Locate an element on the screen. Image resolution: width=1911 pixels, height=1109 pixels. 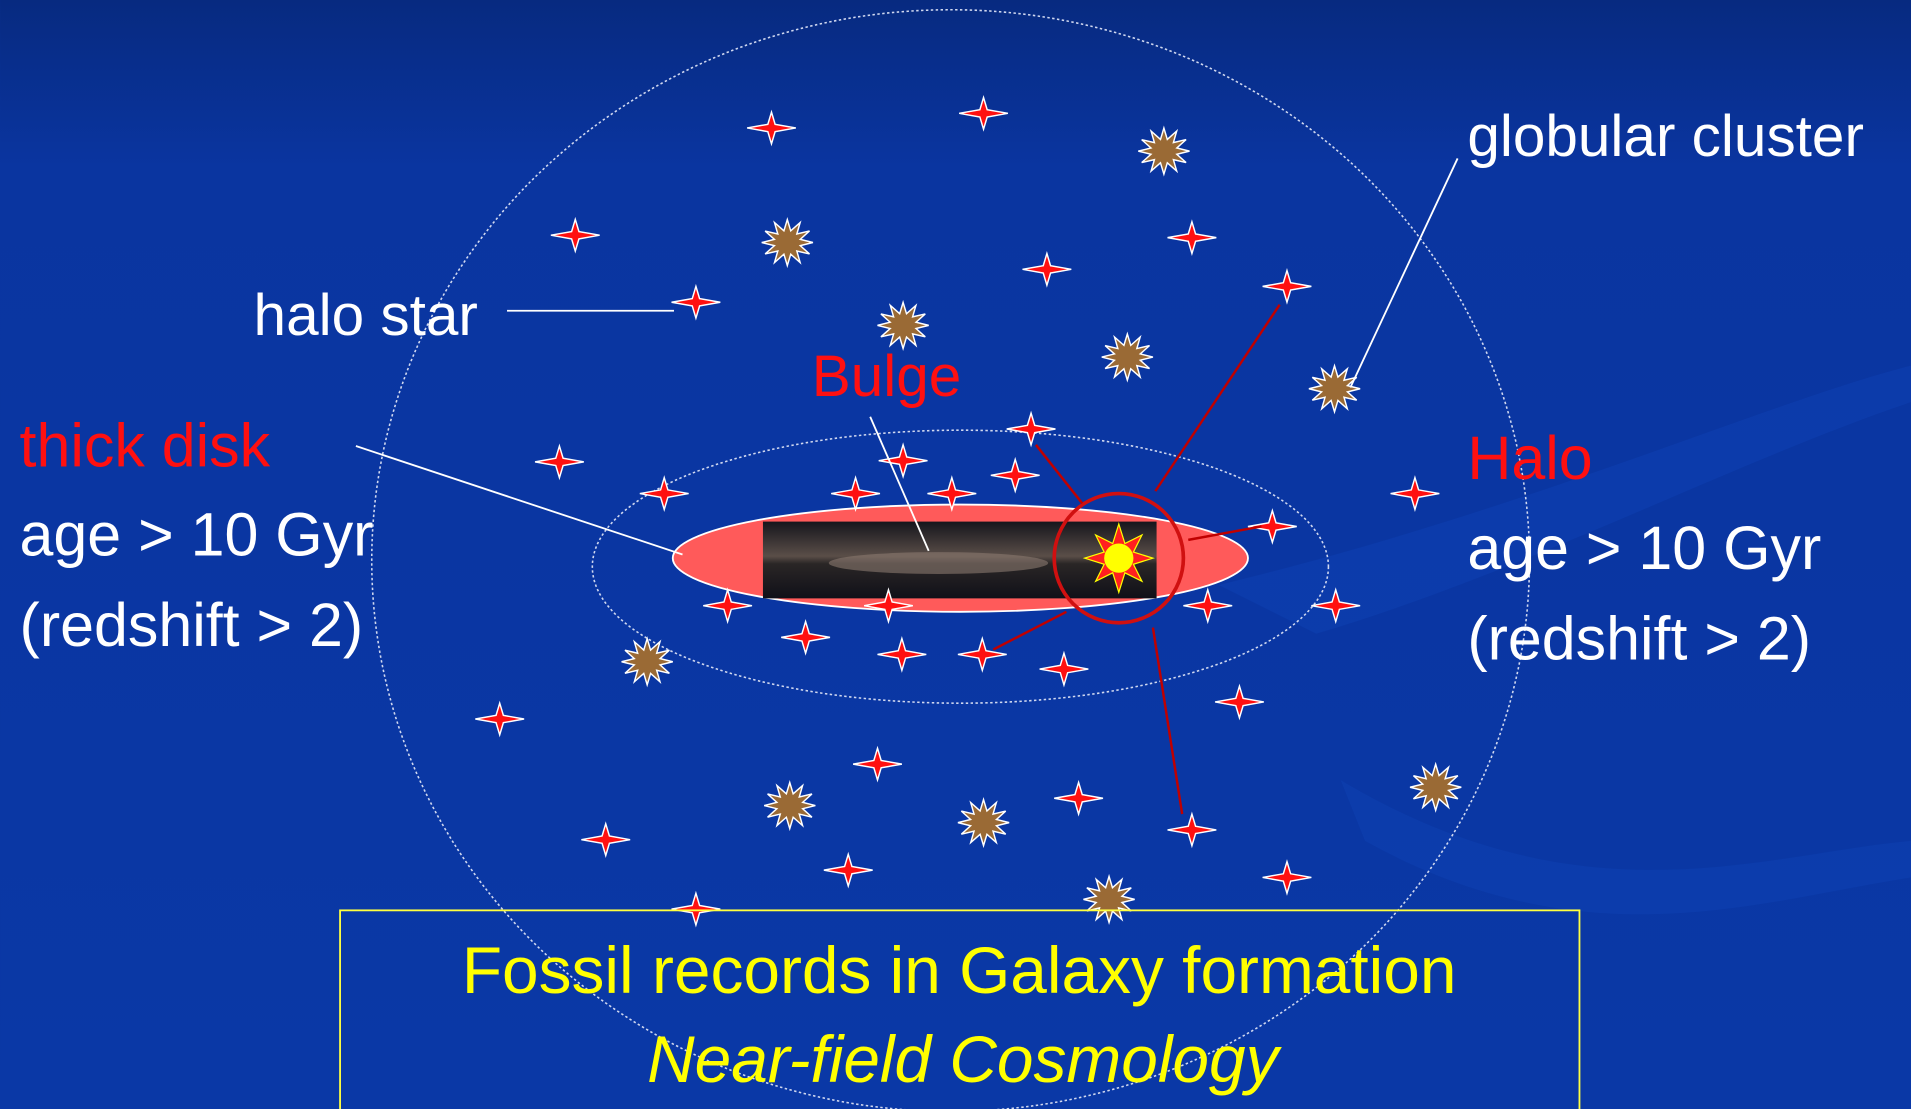
caption-title: Fossil records in Galaxy formation is located at coordinates (959, 970).